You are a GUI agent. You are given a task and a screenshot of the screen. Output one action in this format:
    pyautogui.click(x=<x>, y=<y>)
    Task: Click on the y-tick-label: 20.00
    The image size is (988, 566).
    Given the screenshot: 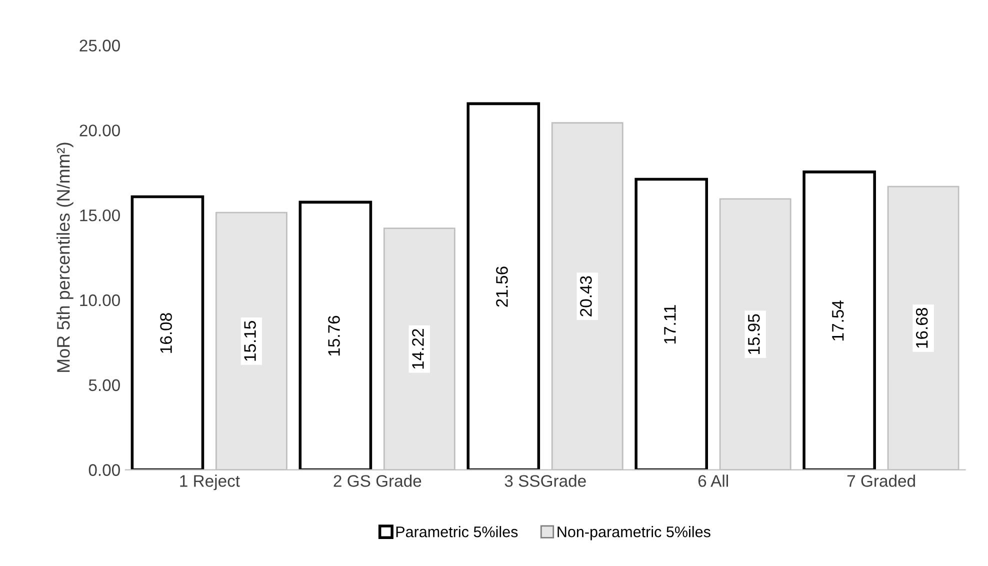 What is the action you would take?
    pyautogui.click(x=100, y=130)
    